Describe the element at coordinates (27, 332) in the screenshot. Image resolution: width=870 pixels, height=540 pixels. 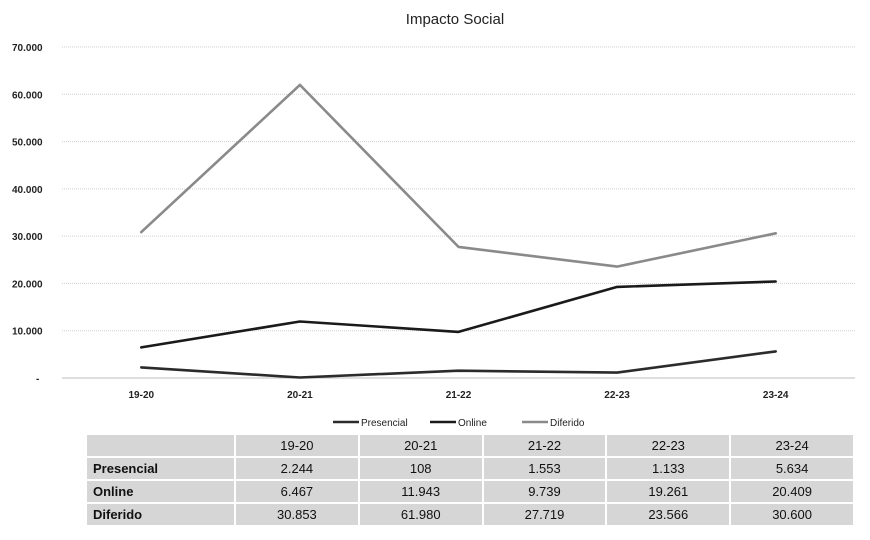
I see `y-tick-label: 10.000` at that location.